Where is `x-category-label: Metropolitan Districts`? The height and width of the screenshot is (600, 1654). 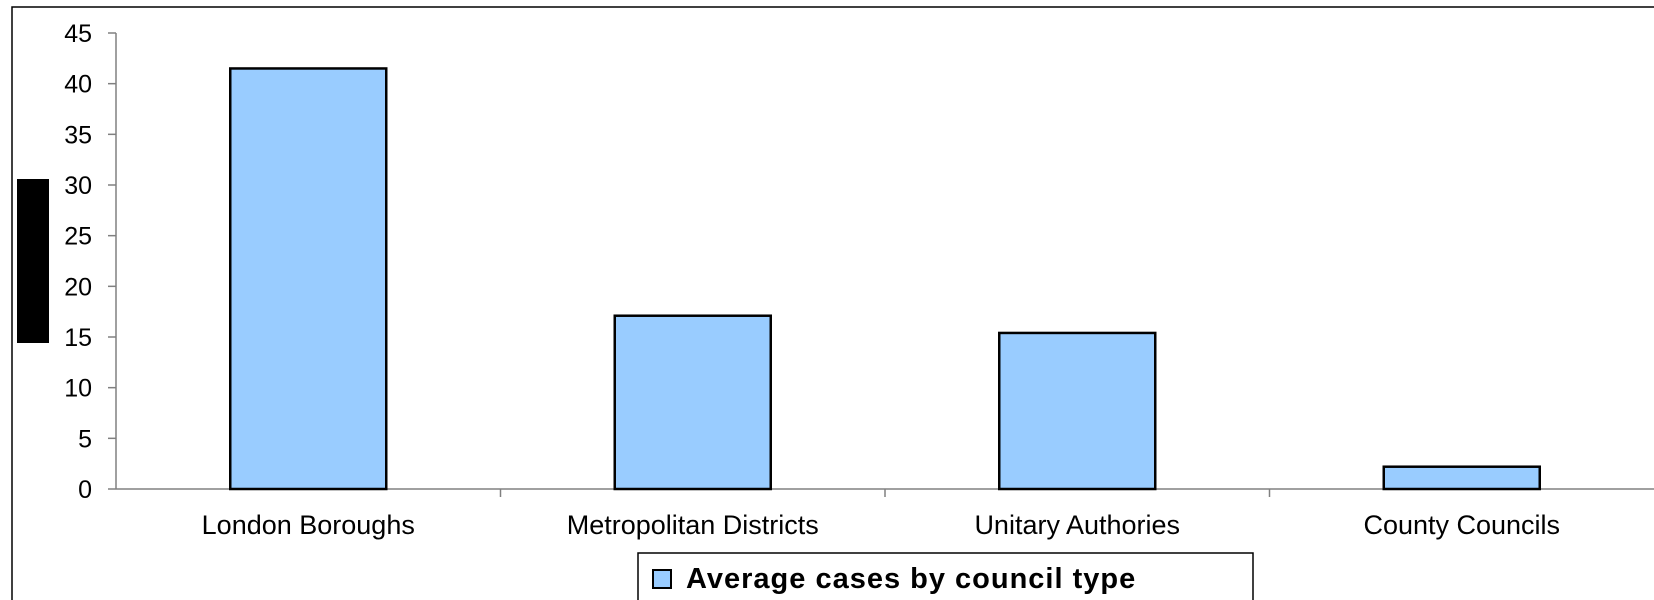 x-category-label: Metropolitan Districts is located at coordinates (693, 525).